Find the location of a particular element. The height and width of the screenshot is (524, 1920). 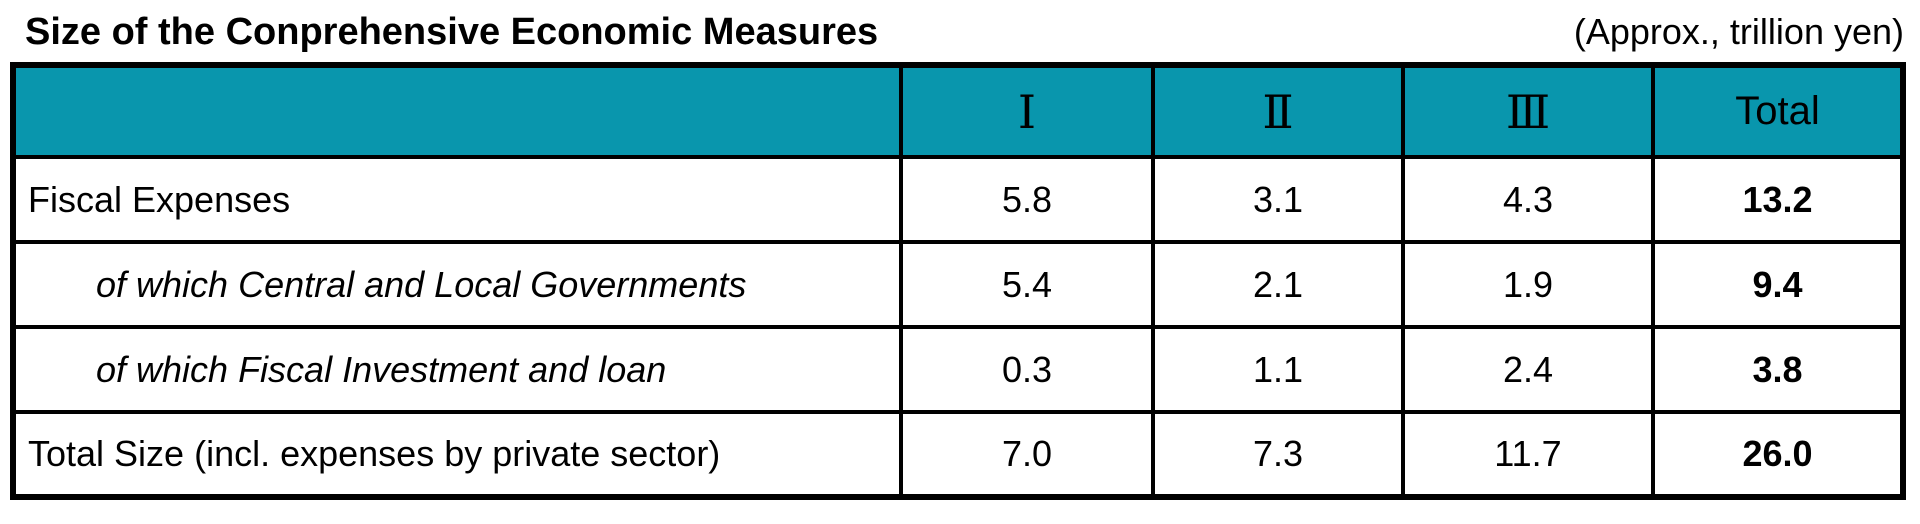

table-cell: 1.1 is located at coordinates (1278, 369).